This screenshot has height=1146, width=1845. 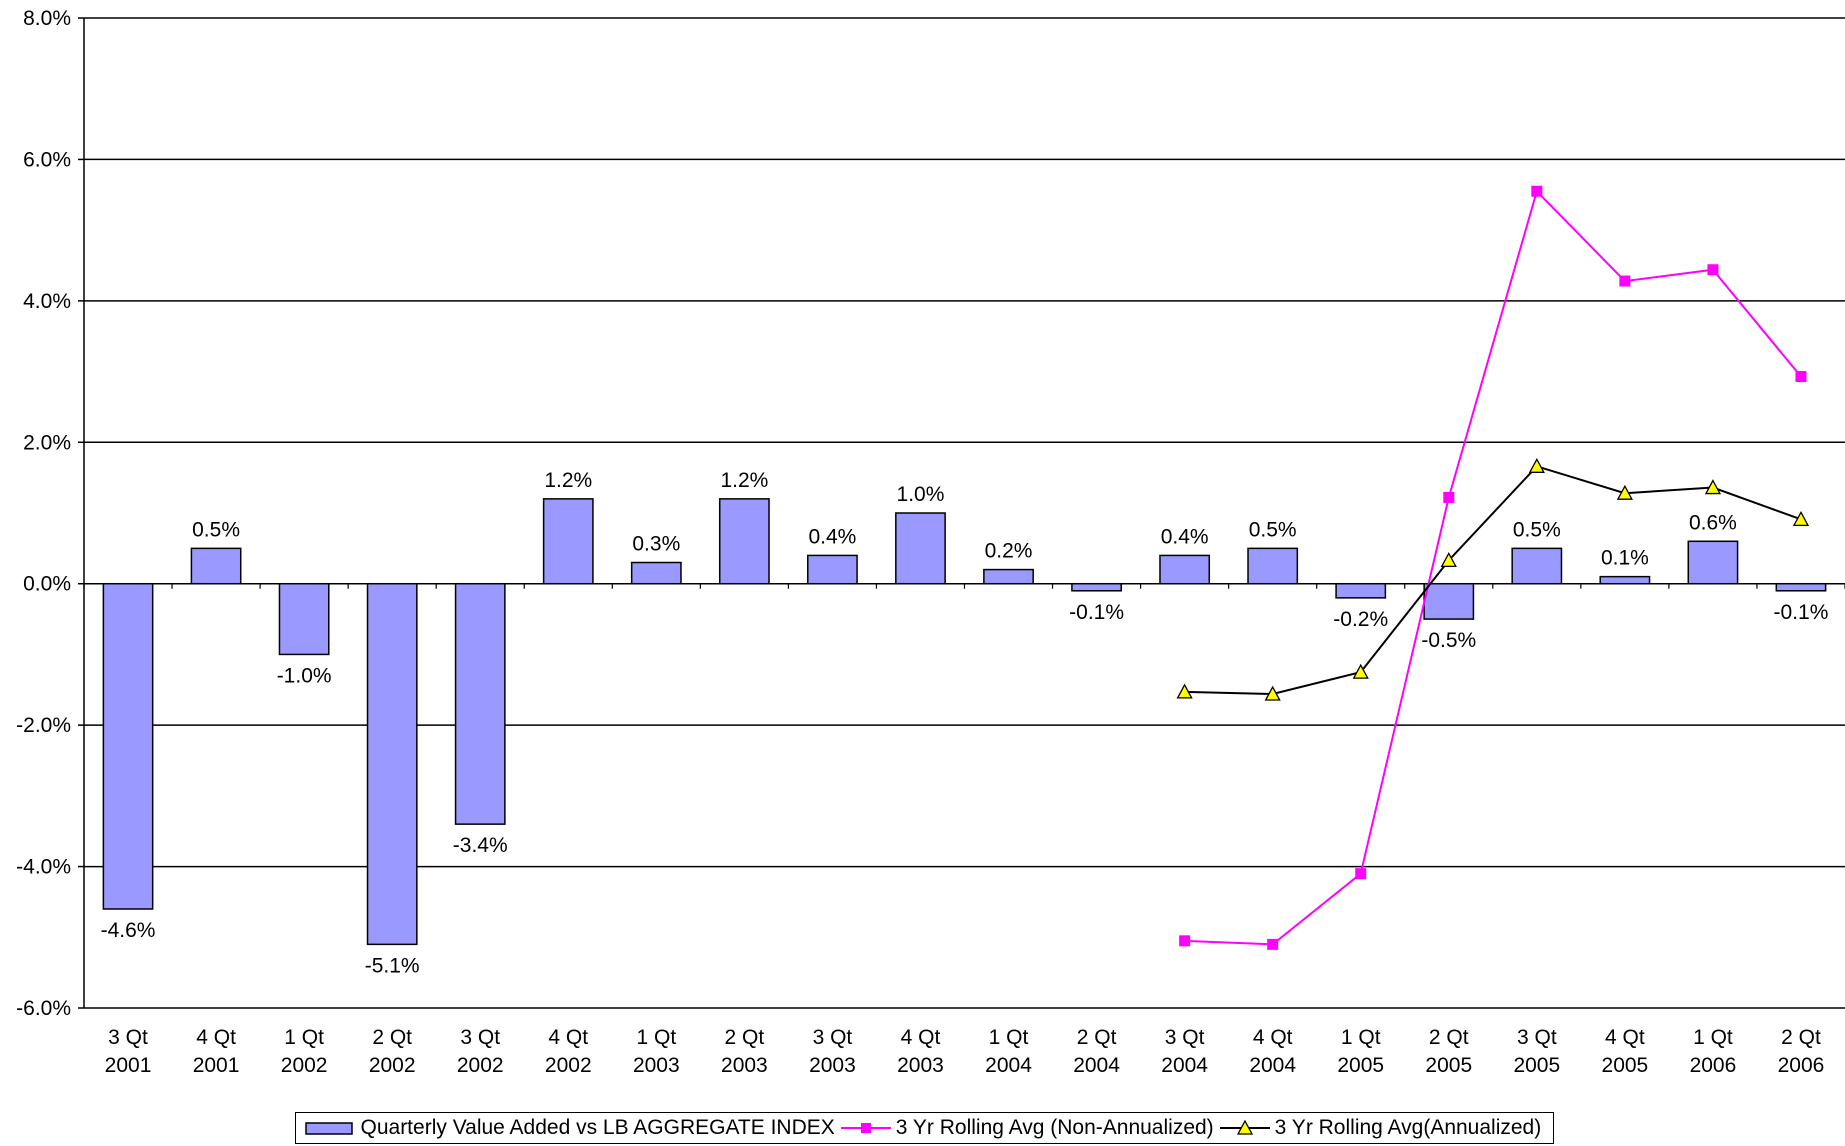 I want to click on y-tick-label: 6.0%, so click(x=47, y=159).